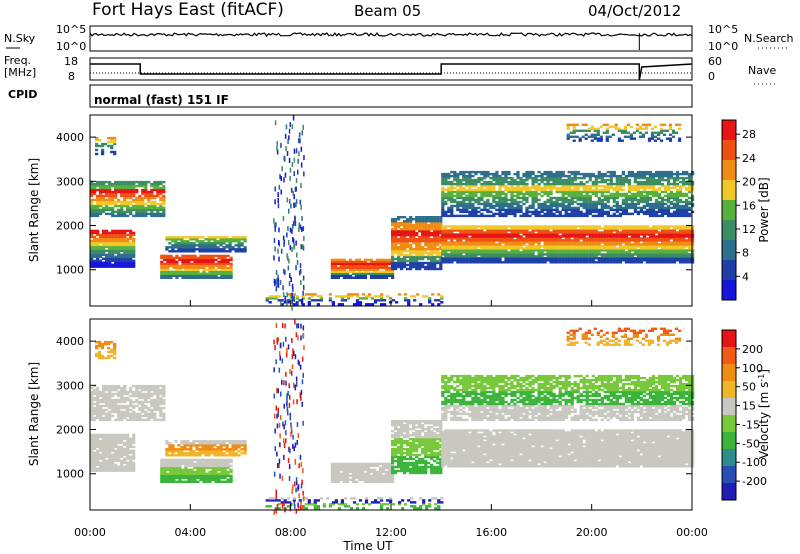 The height and width of the screenshot is (554, 800). Describe the element at coordinates (71, 46) in the screenshot. I see `nsky-tick-bottom: 10^0` at that location.